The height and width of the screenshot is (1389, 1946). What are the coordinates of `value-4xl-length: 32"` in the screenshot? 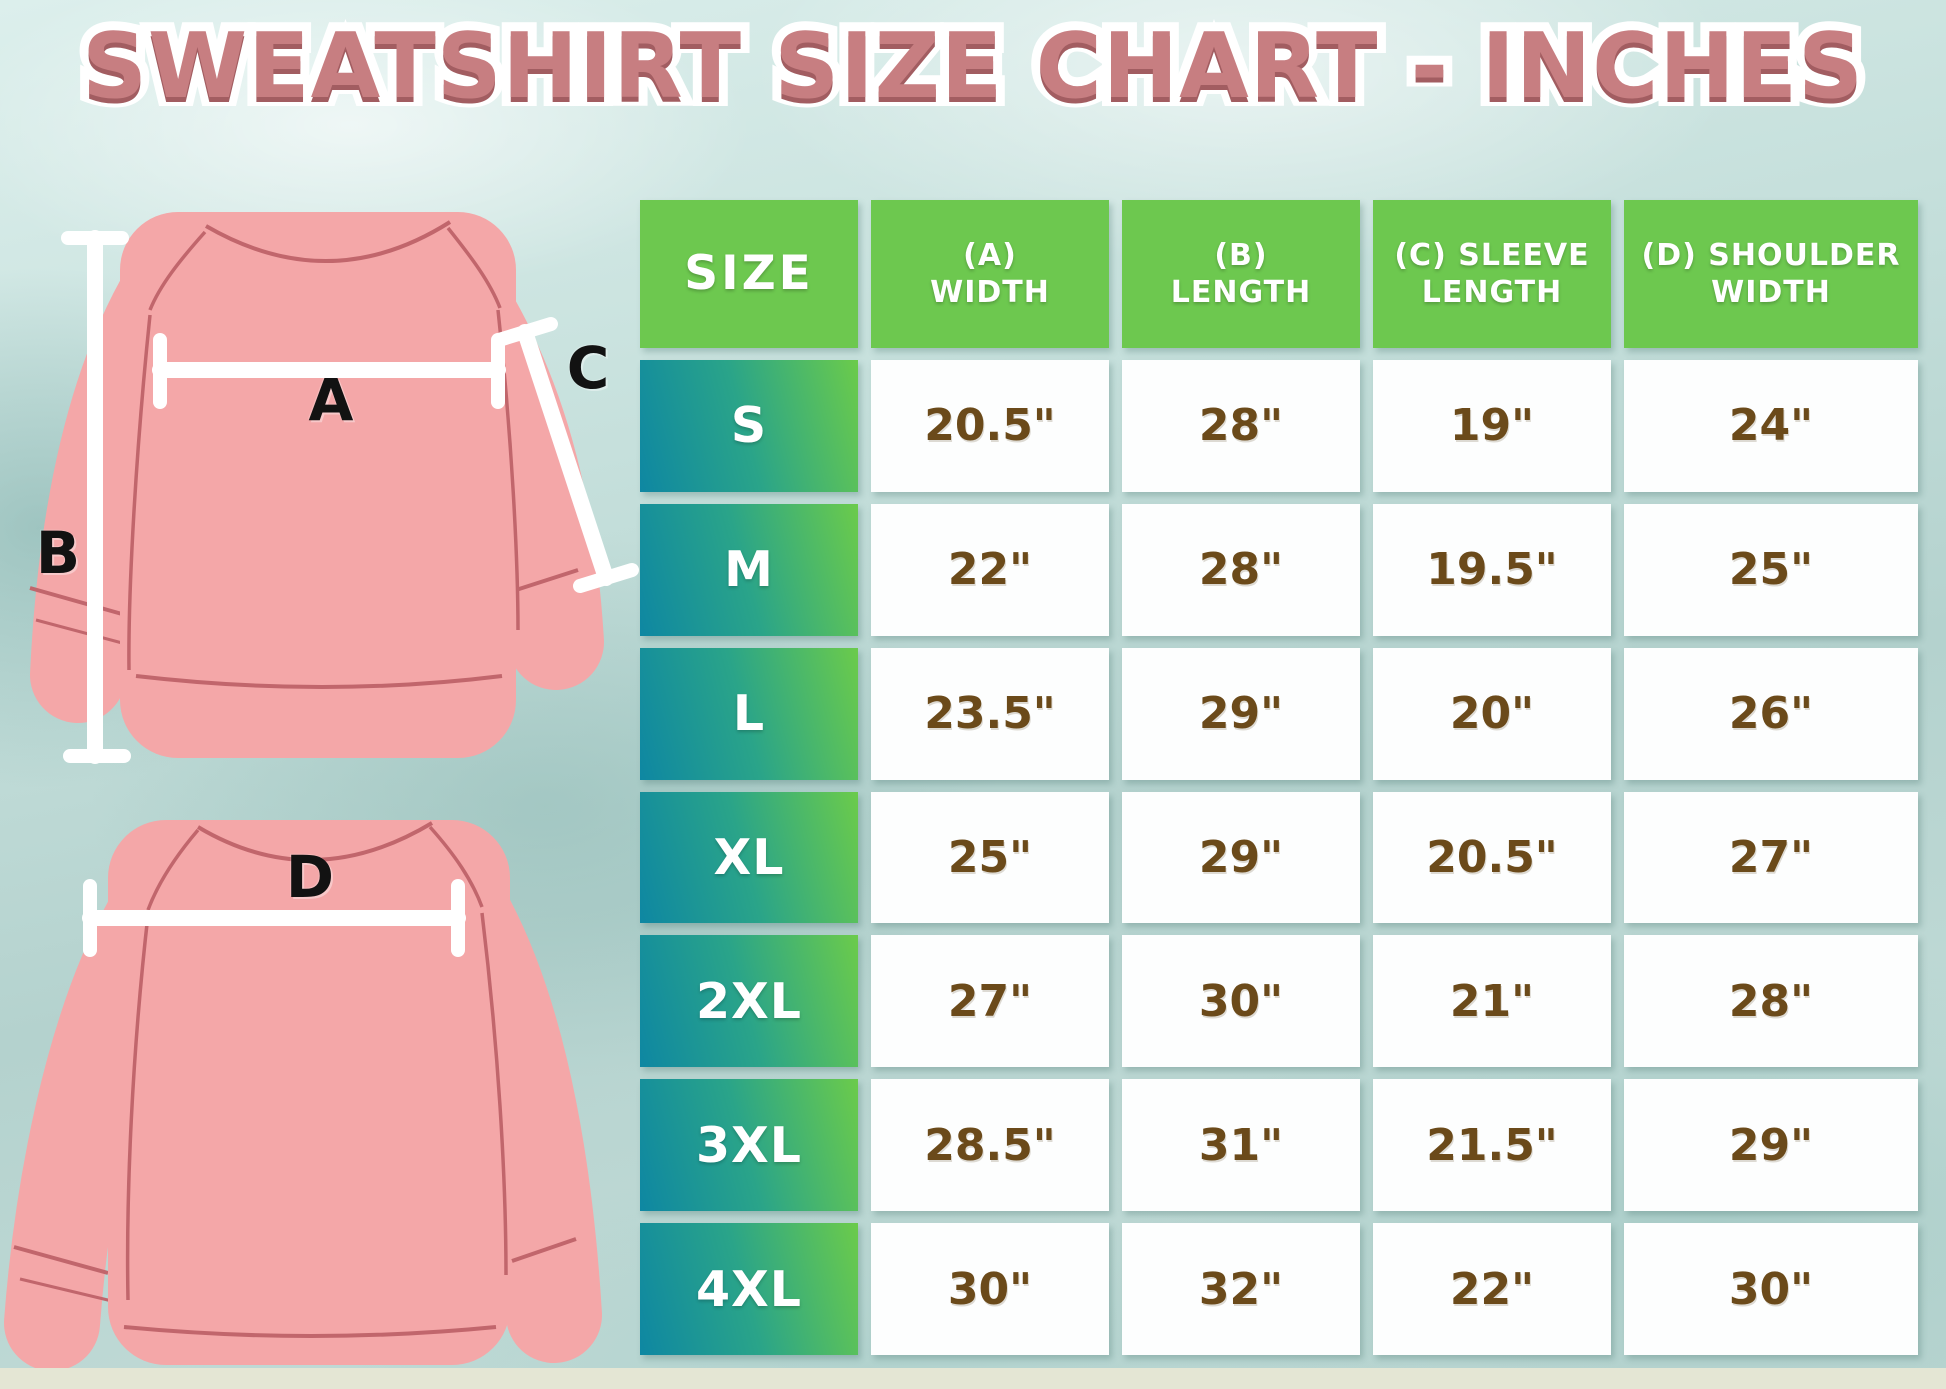 It's located at (1241, 1289).